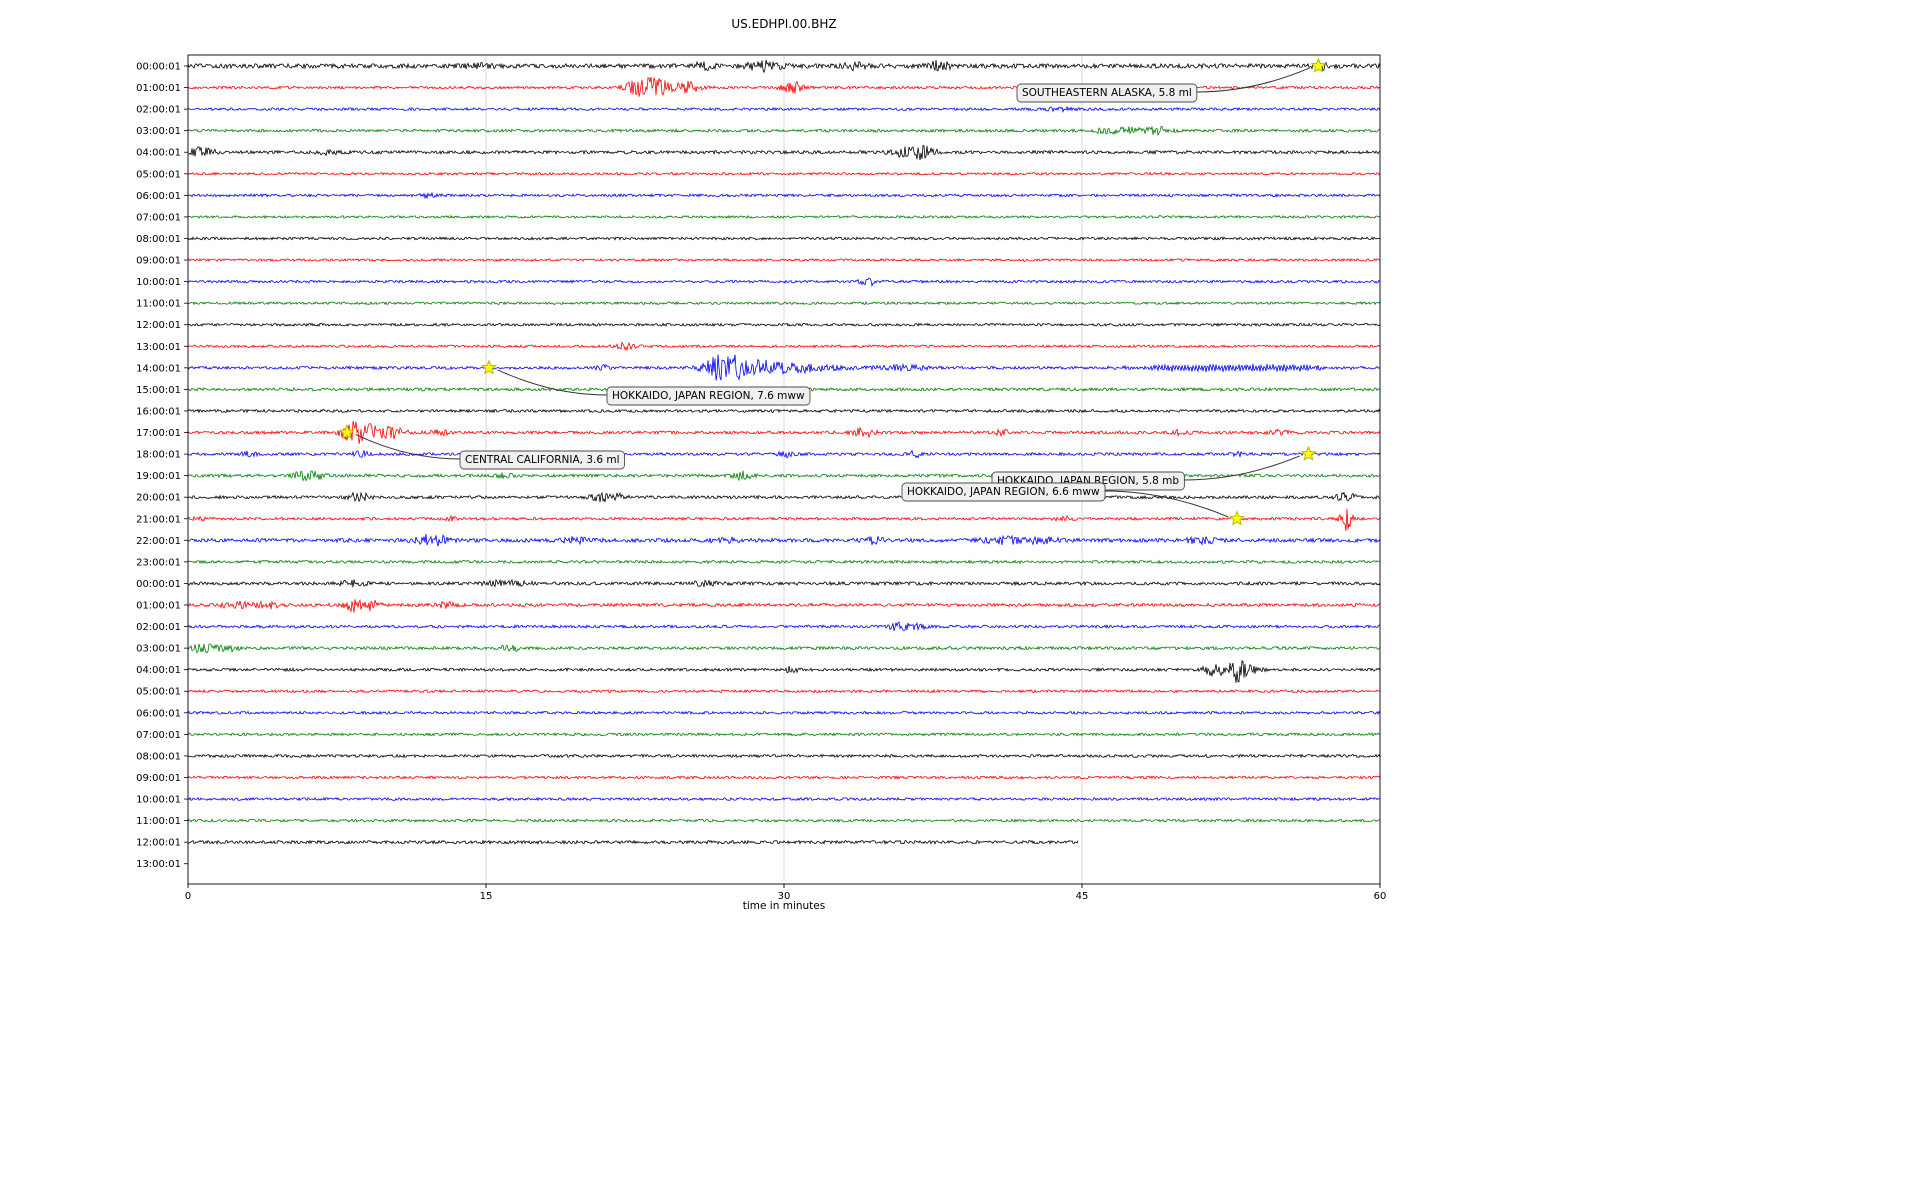 The width and height of the screenshot is (1920, 1200). What do you see at coordinates (158, 433) in the screenshot?
I see `row-label: 17:00:01` at bounding box center [158, 433].